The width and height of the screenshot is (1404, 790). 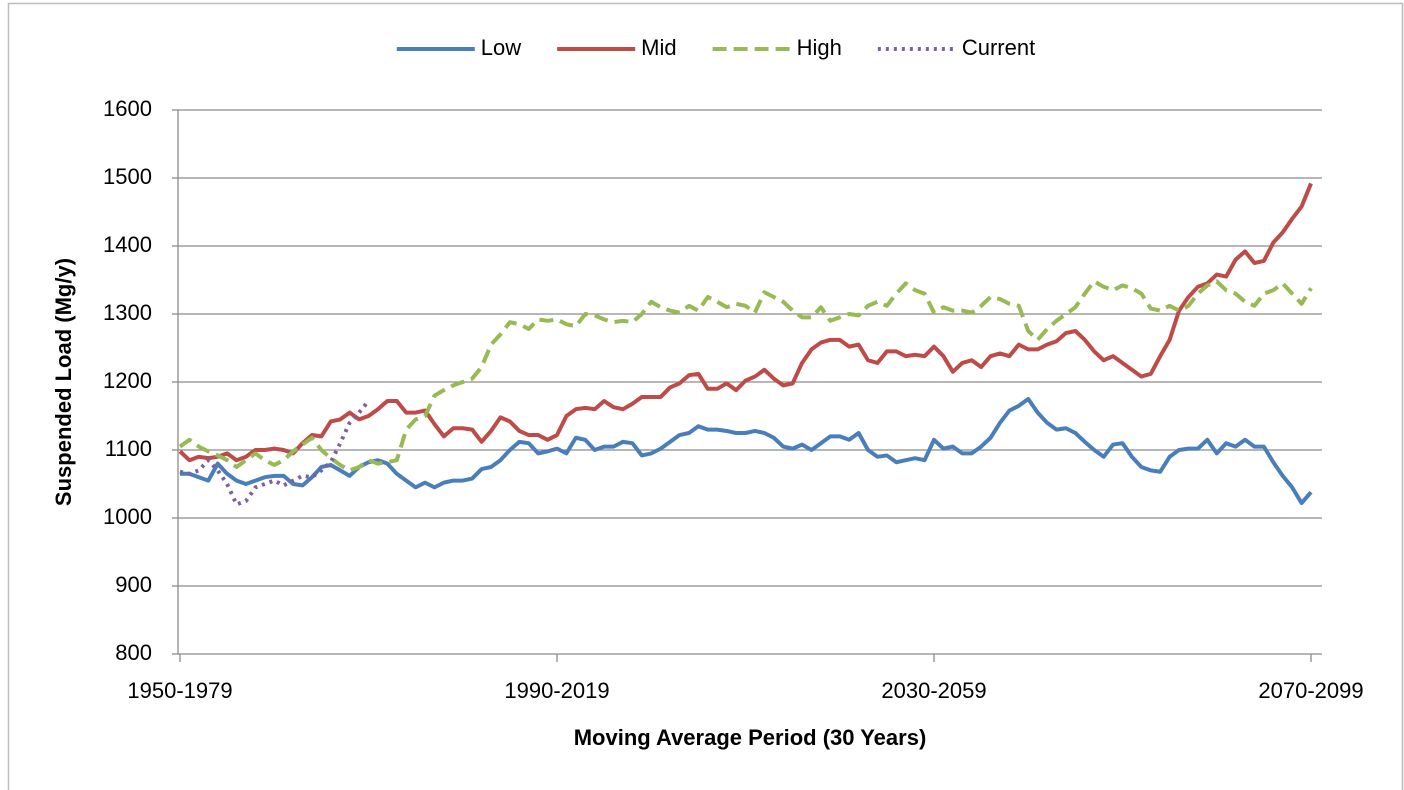 What do you see at coordinates (127, 176) in the screenshot?
I see `y-tick-label: 1500` at bounding box center [127, 176].